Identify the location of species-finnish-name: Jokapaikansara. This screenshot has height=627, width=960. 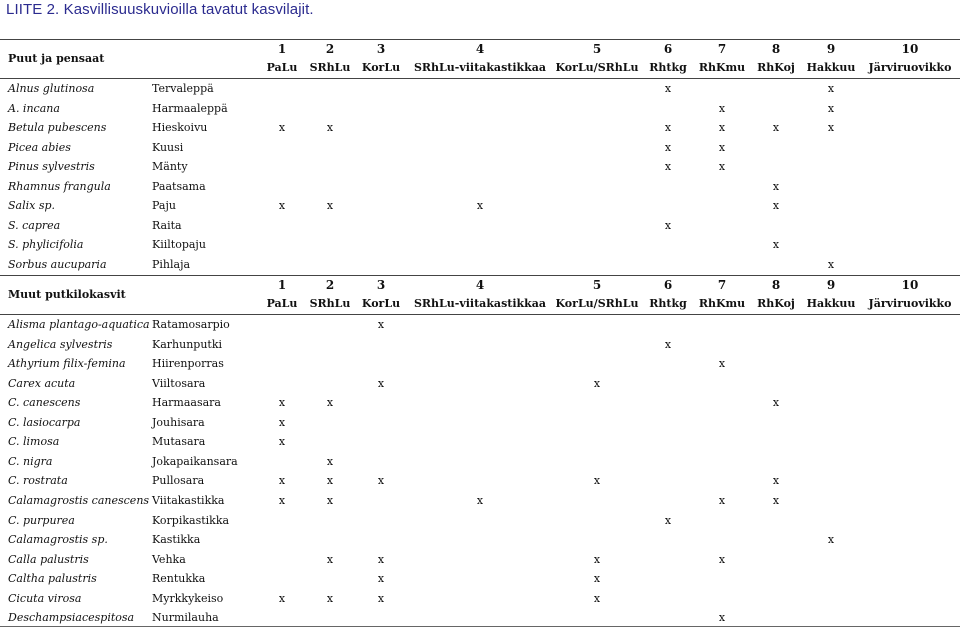
(195, 461).